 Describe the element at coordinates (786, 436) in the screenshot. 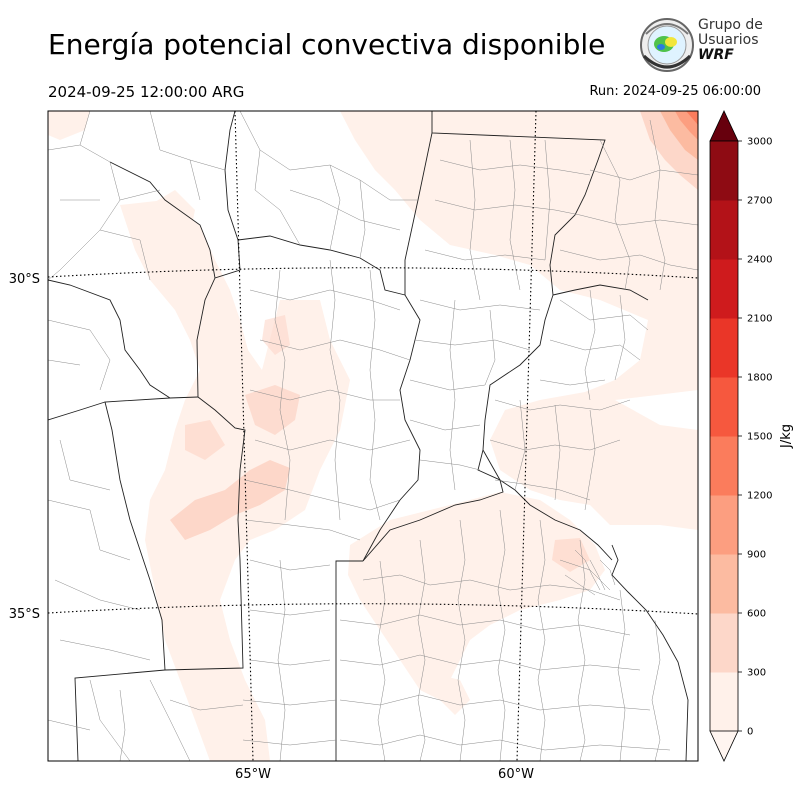

I see `colorbar-unit: J/kg` at that location.